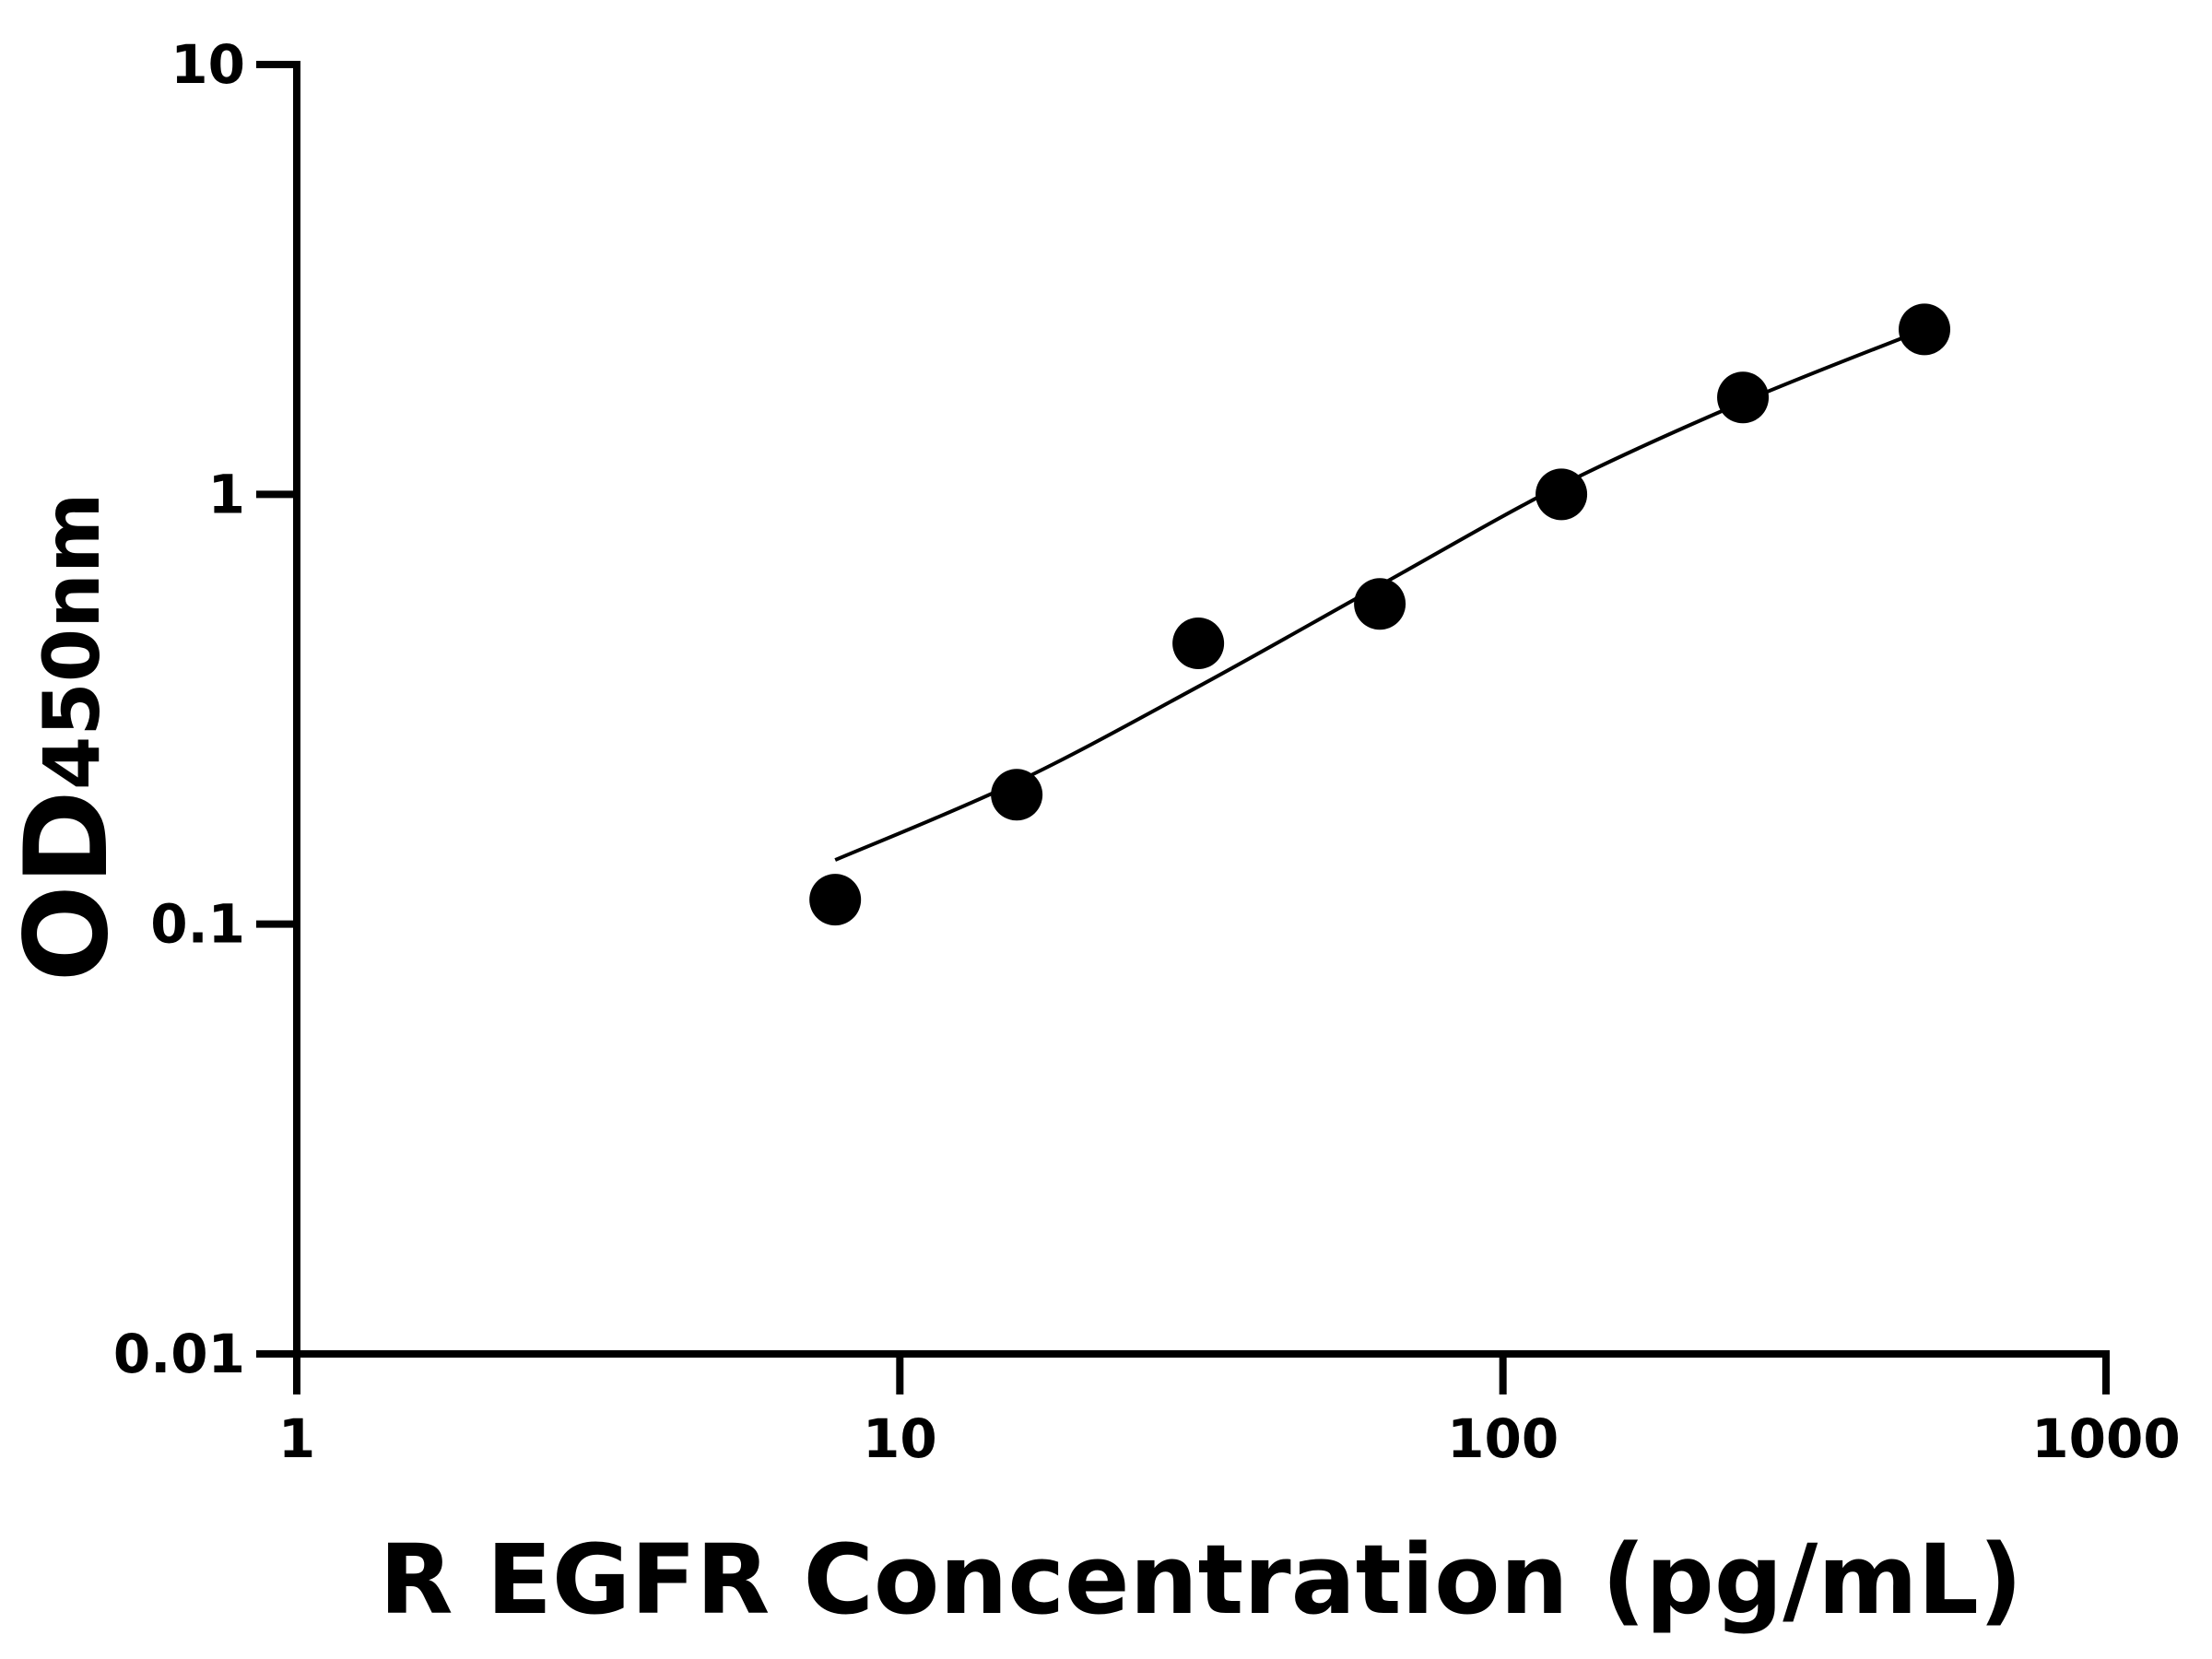  Describe the element at coordinates (197, 924) in the screenshot. I see `y-tick-label: 0.1` at that location.